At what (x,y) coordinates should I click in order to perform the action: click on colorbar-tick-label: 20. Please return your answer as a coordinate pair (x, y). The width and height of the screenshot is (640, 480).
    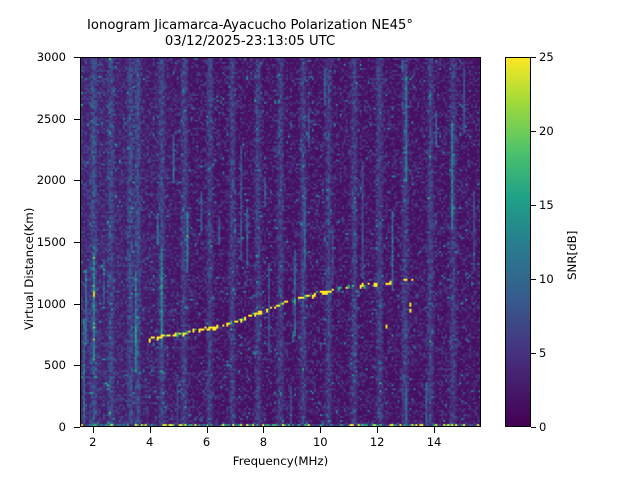
    Looking at the image, I should click on (546, 131).